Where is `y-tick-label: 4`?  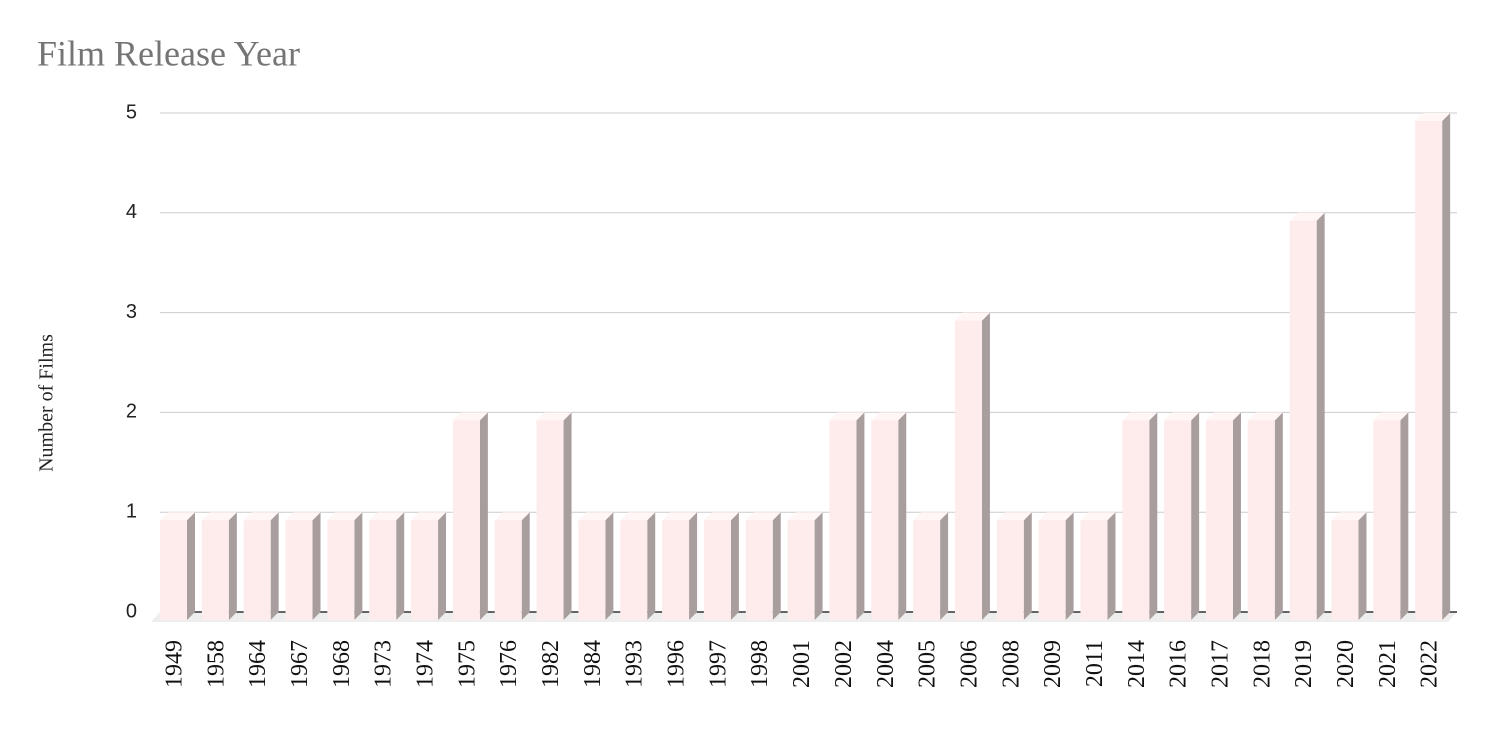
y-tick-label: 4 is located at coordinates (131, 212).